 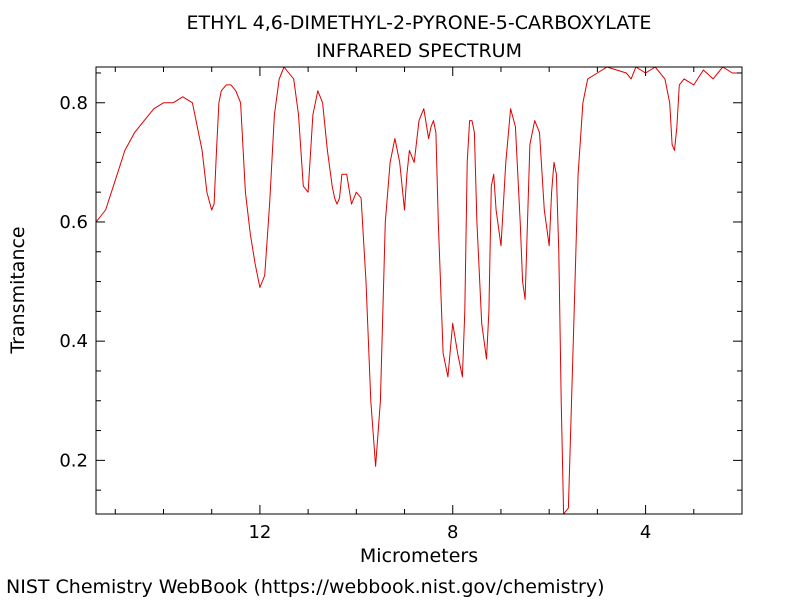 What do you see at coordinates (259, 532) in the screenshot?
I see `x-tick-label: 12` at bounding box center [259, 532].